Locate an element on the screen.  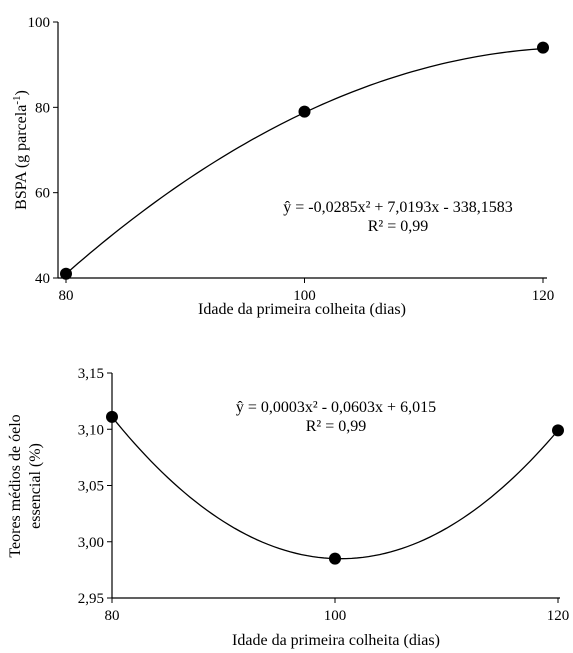
top-r2: R² = 0,99 is located at coordinates (398, 226).